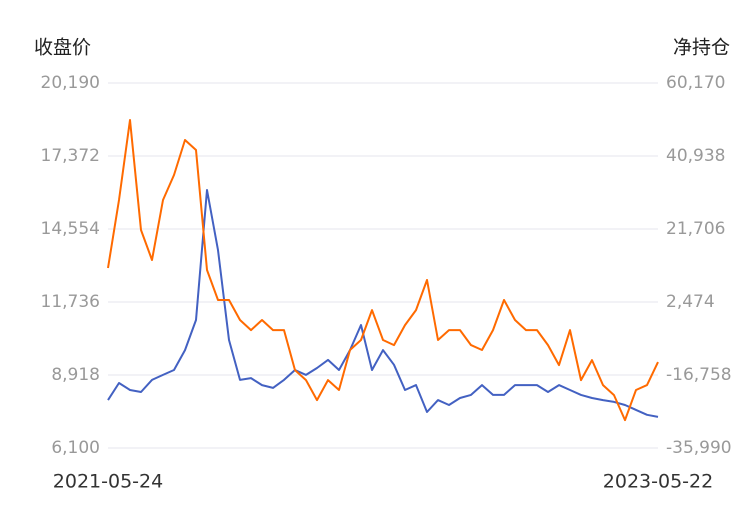  What do you see at coordinates (70, 229) in the screenshot?
I see `y-tick-label: 14,554` at bounding box center [70, 229].